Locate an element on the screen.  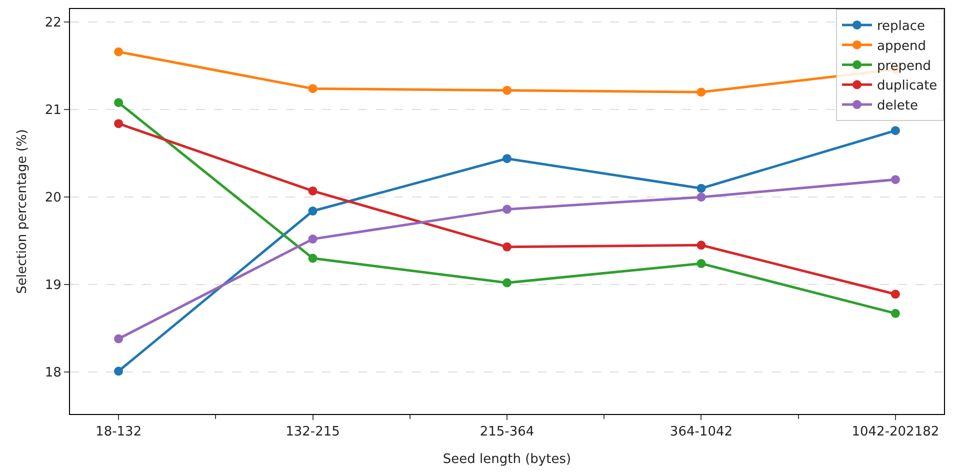
y-tick-label: 19 is located at coordinates (53, 286).